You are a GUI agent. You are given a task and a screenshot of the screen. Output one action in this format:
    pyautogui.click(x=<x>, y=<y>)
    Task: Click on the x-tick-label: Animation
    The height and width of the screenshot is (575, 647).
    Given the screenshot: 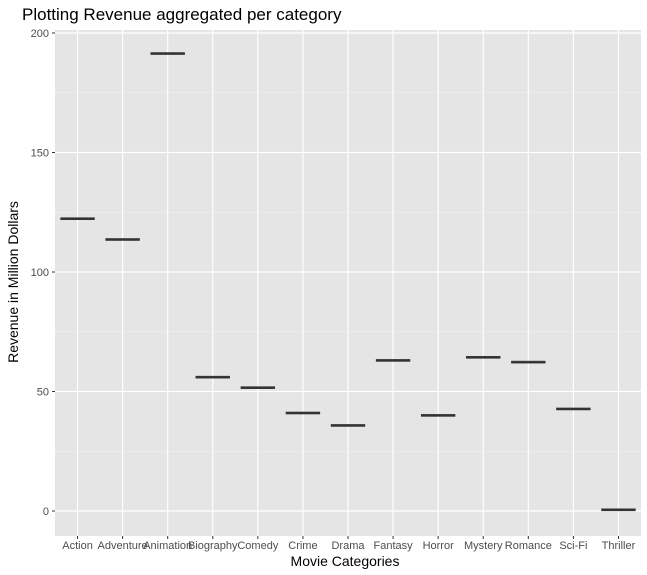 What is the action you would take?
    pyautogui.click(x=167, y=546)
    